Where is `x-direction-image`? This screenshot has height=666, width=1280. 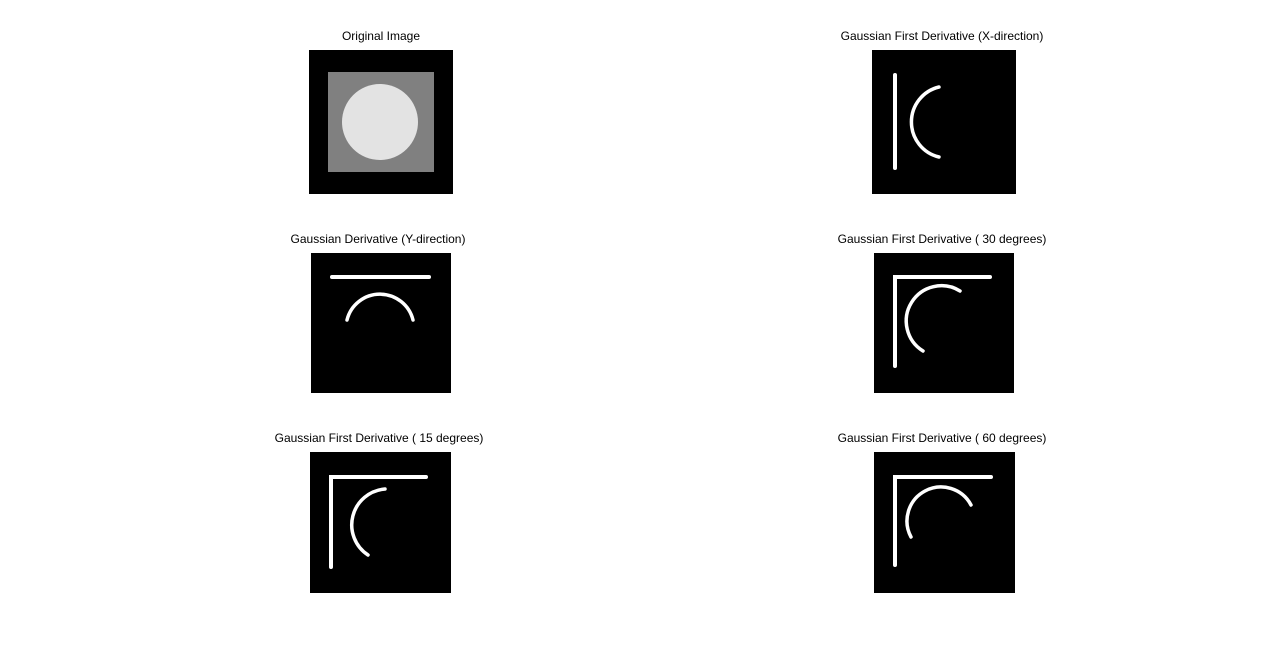 x-direction-image is located at coordinates (944, 122).